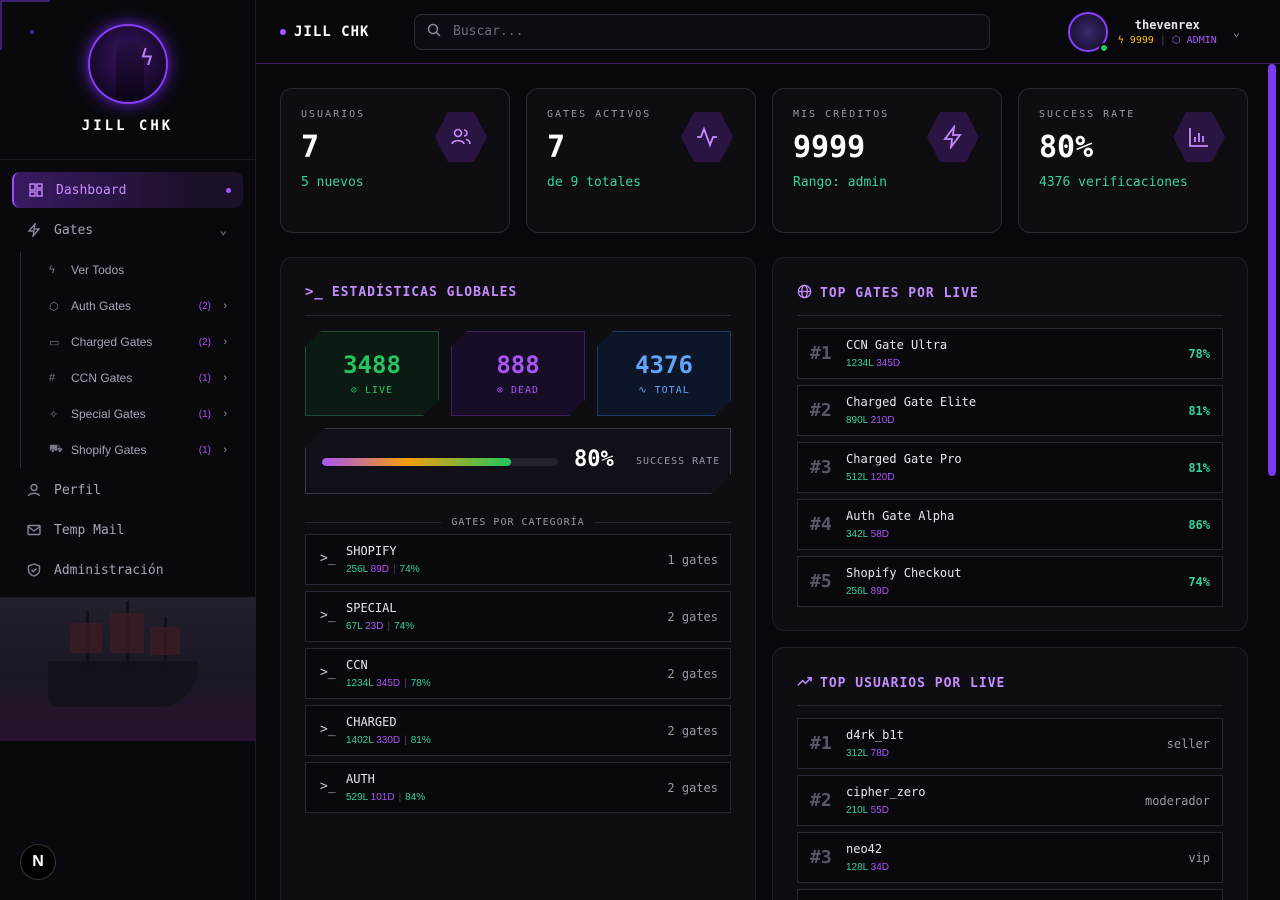 The width and height of the screenshot is (1280, 900). Describe the element at coordinates (880, 810) in the screenshot. I see `dead-count: 55D` at that location.